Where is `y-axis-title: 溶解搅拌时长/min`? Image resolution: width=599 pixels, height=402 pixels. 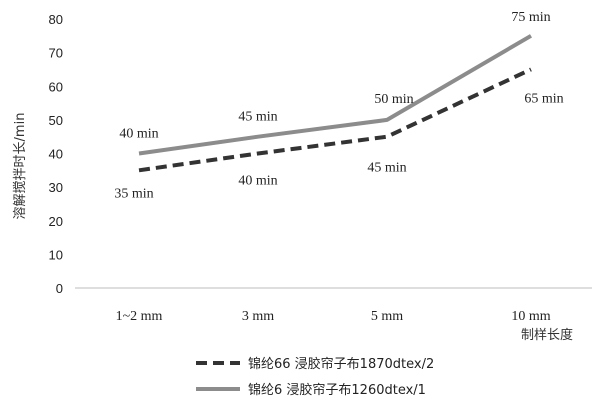
y-axis-title: 溶解搅拌时长/min is located at coordinates (20, 166).